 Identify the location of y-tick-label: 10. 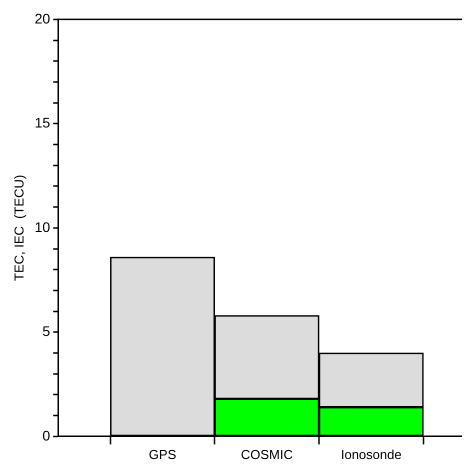
(42, 226).